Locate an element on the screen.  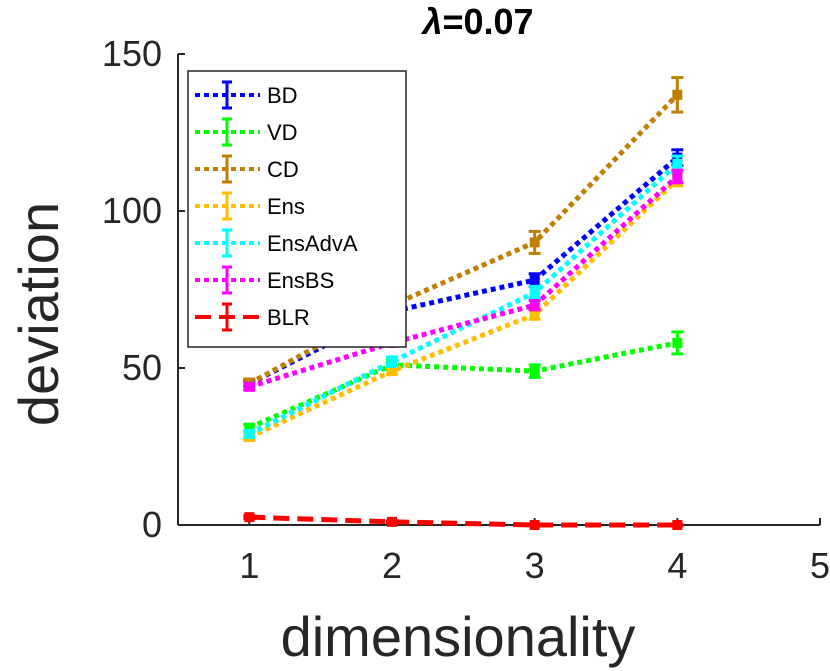
series-blr is located at coordinates (463, 521).